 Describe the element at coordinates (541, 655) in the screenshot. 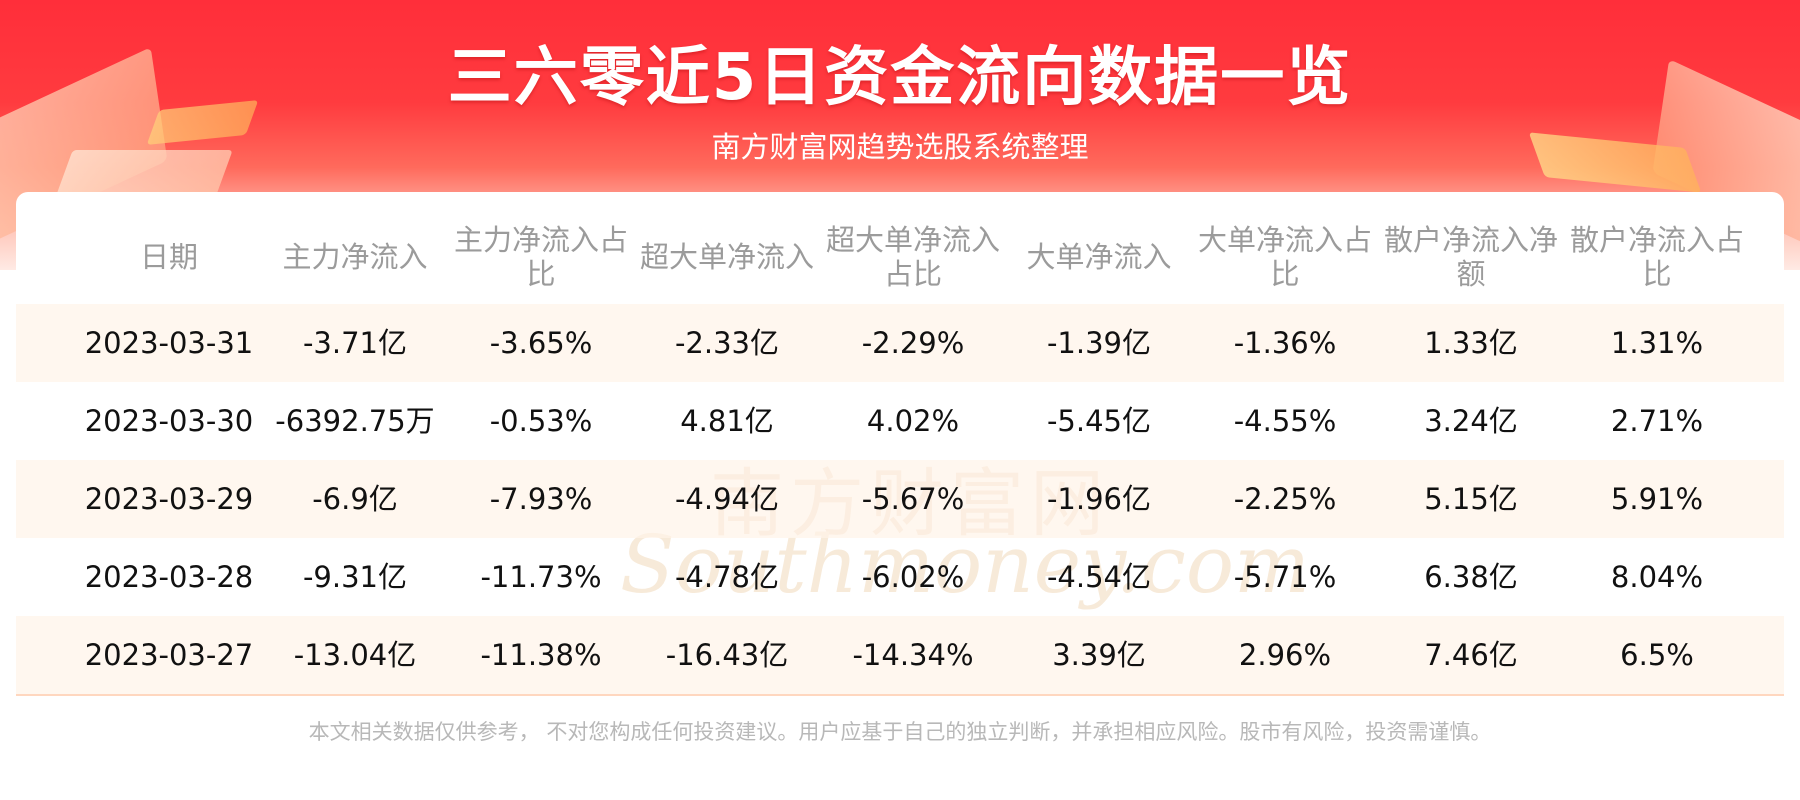

I see `cell-main-net-inflow-ratio: -11.38%` at that location.